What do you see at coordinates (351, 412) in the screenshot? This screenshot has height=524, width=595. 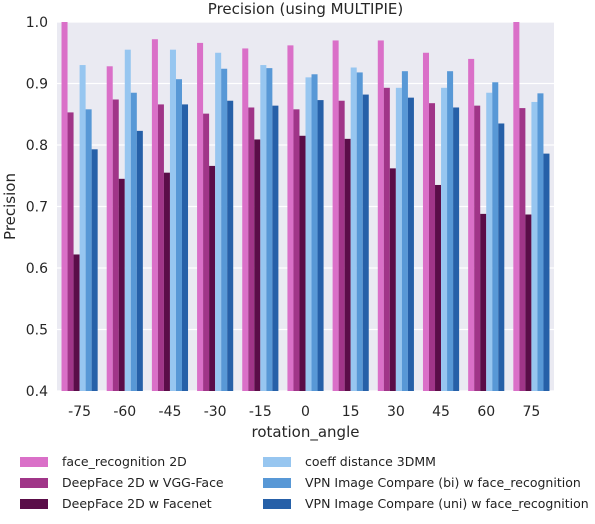 I see `x-tick-label: 15` at bounding box center [351, 412].